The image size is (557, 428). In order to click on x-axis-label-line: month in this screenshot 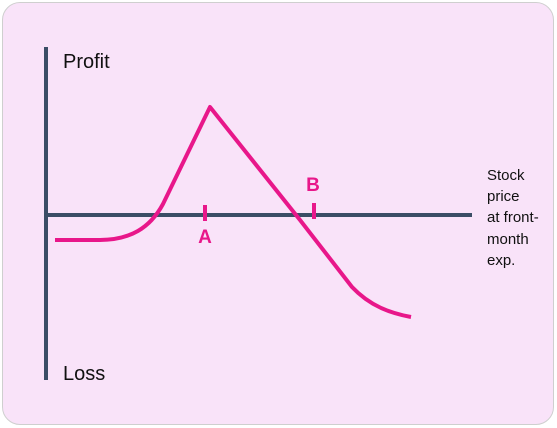, I will do `click(508, 239)`.